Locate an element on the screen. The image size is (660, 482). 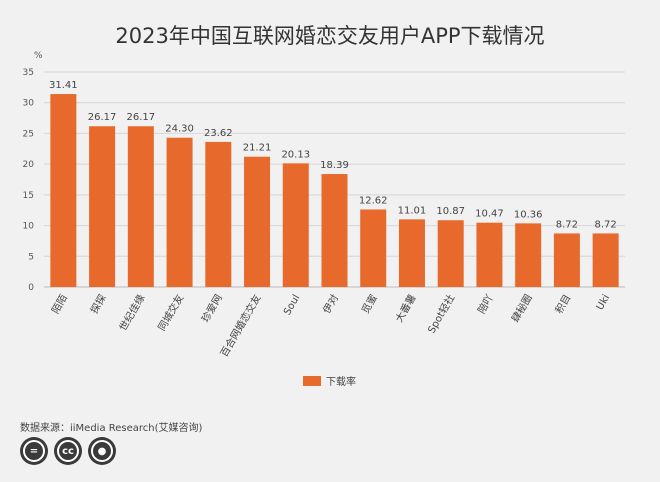
x-tick-label: 伊对 is located at coordinates (330, 304).